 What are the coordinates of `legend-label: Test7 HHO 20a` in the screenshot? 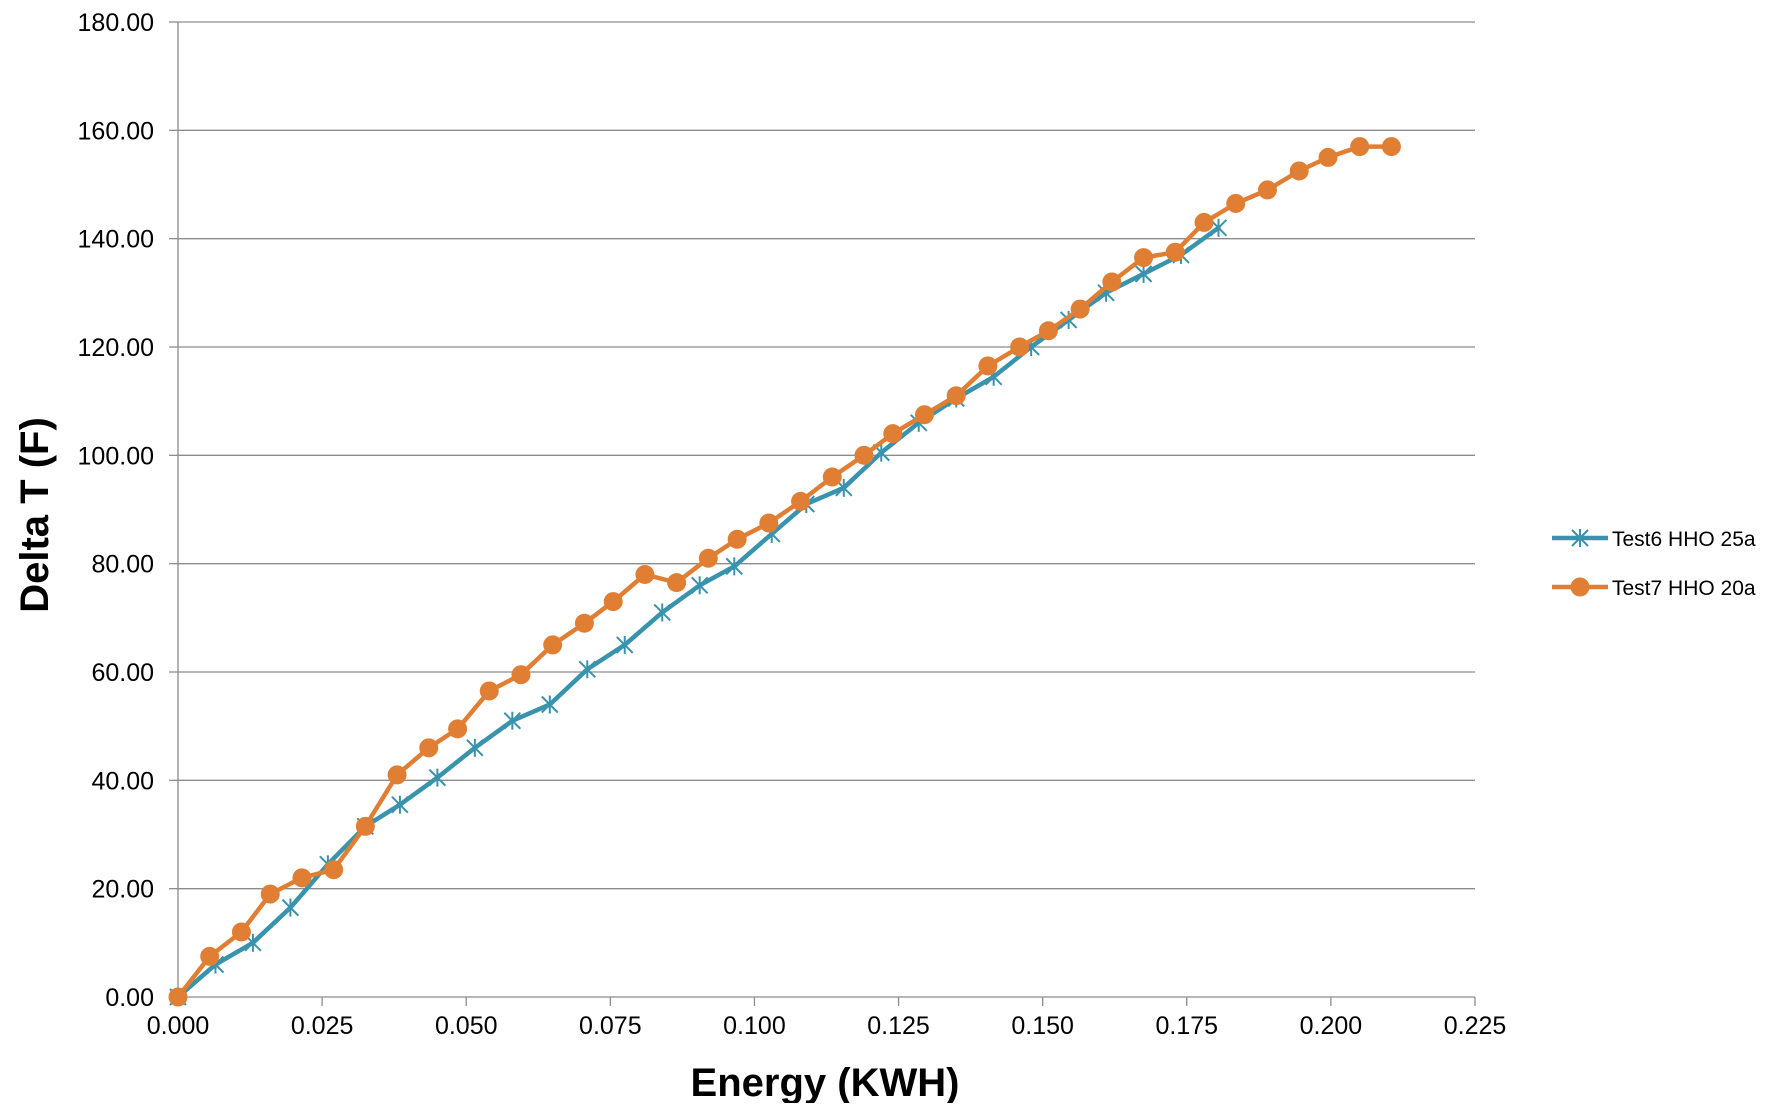 It's located at (1684, 588).